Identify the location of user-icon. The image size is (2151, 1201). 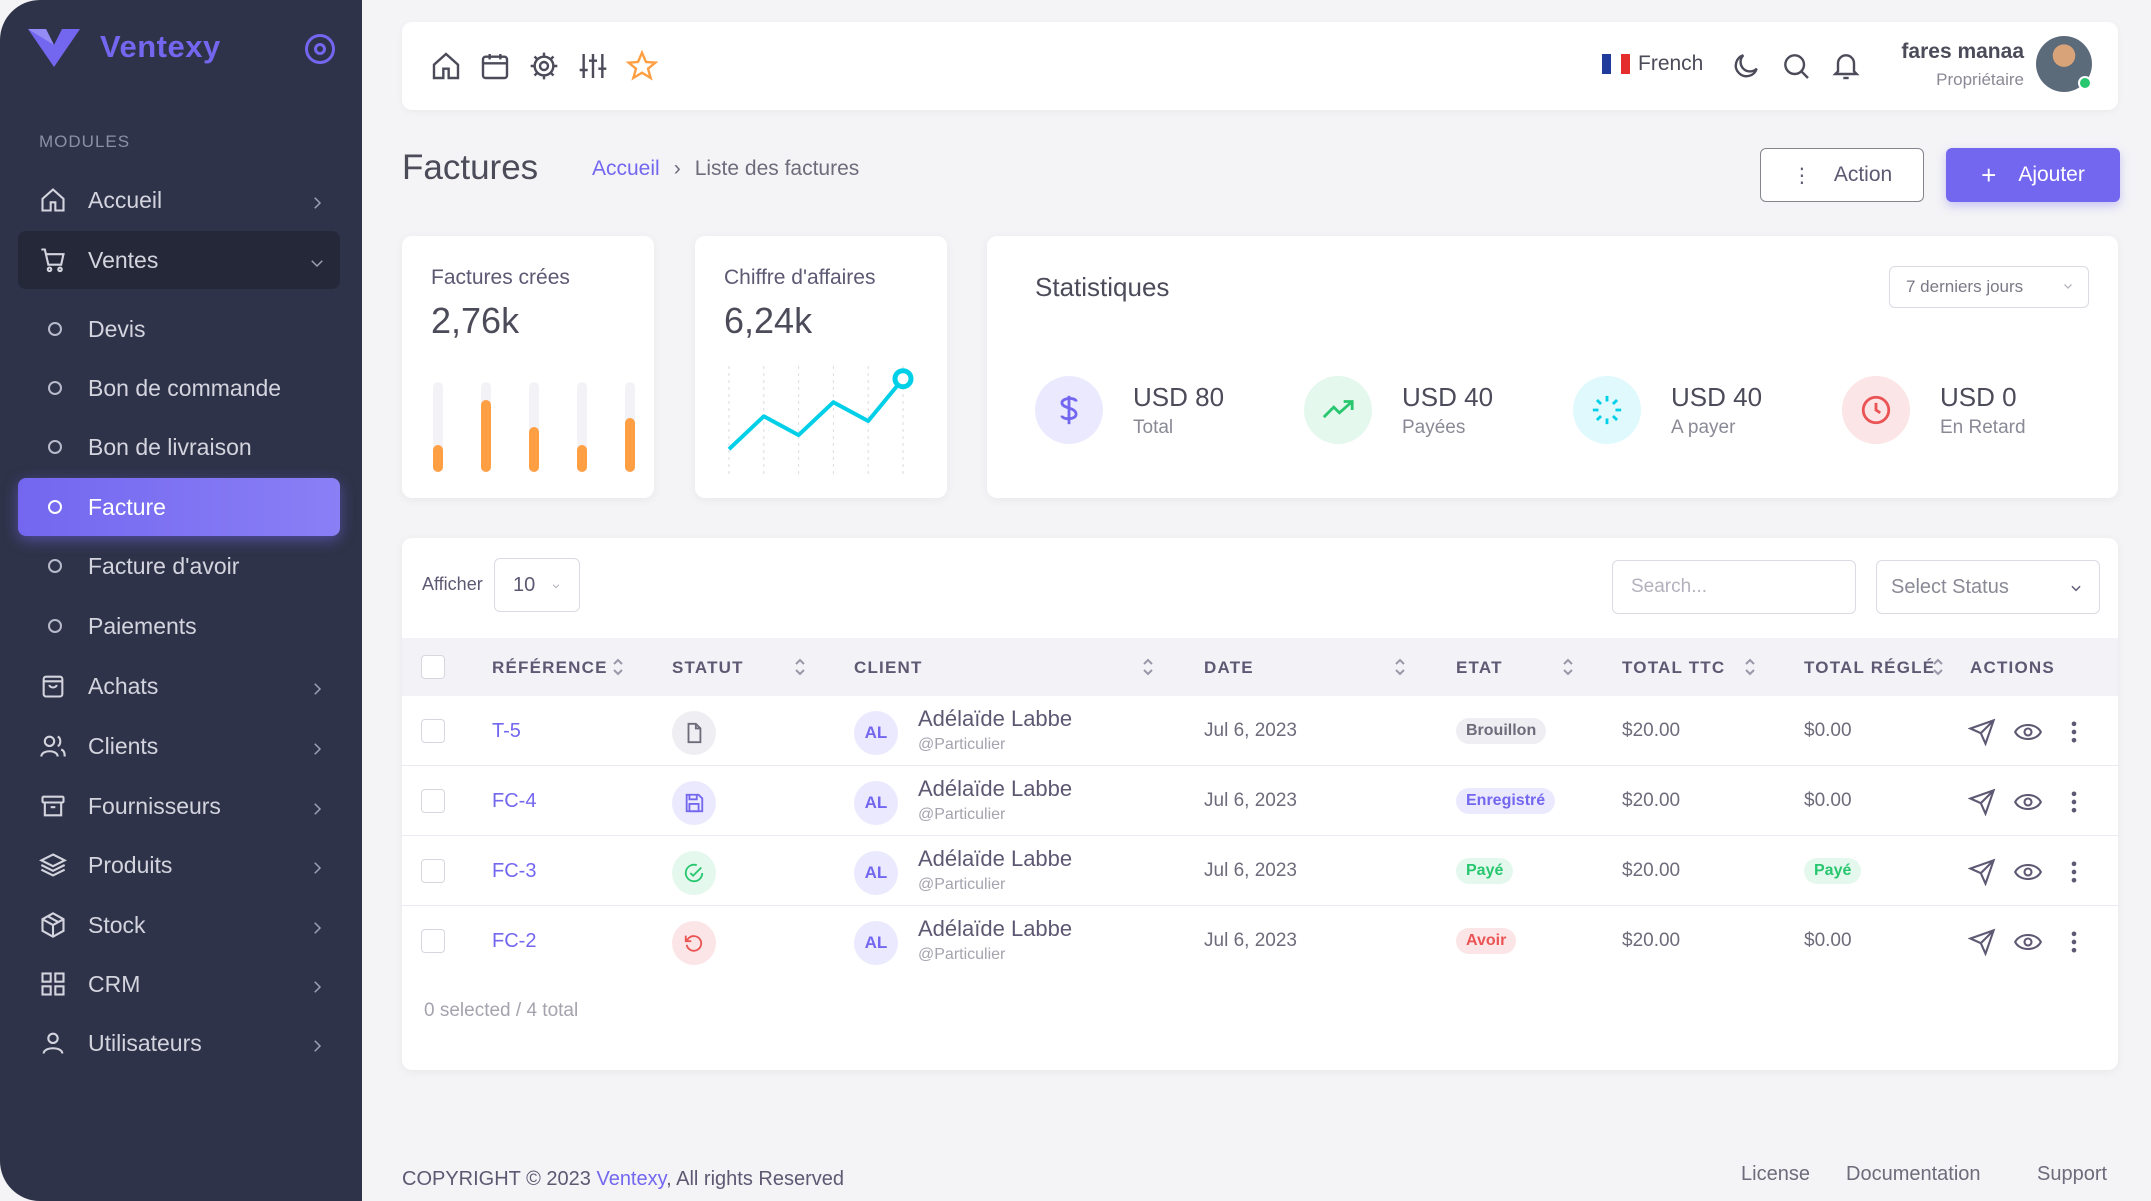
(53, 1043).